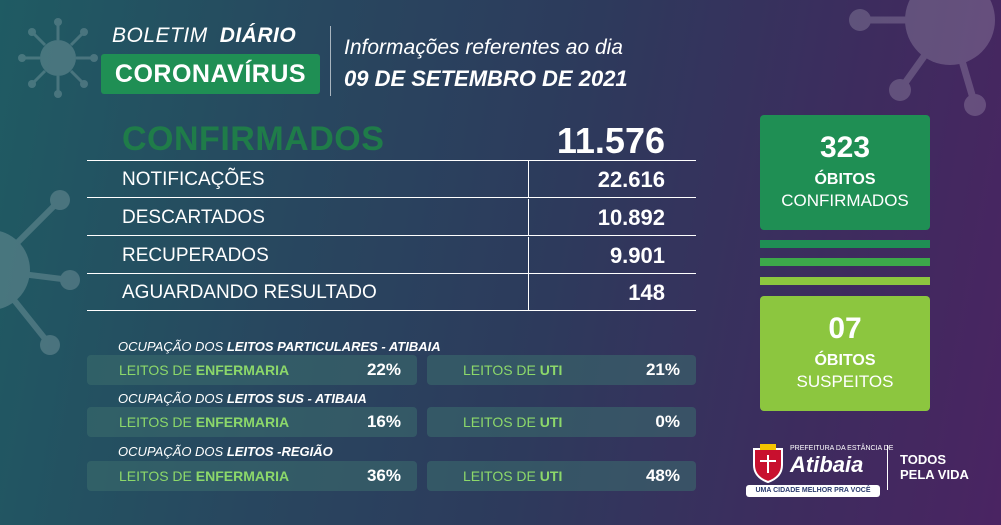 The image size is (1001, 525). I want to click on uti-percent: 48%, so click(662, 475).